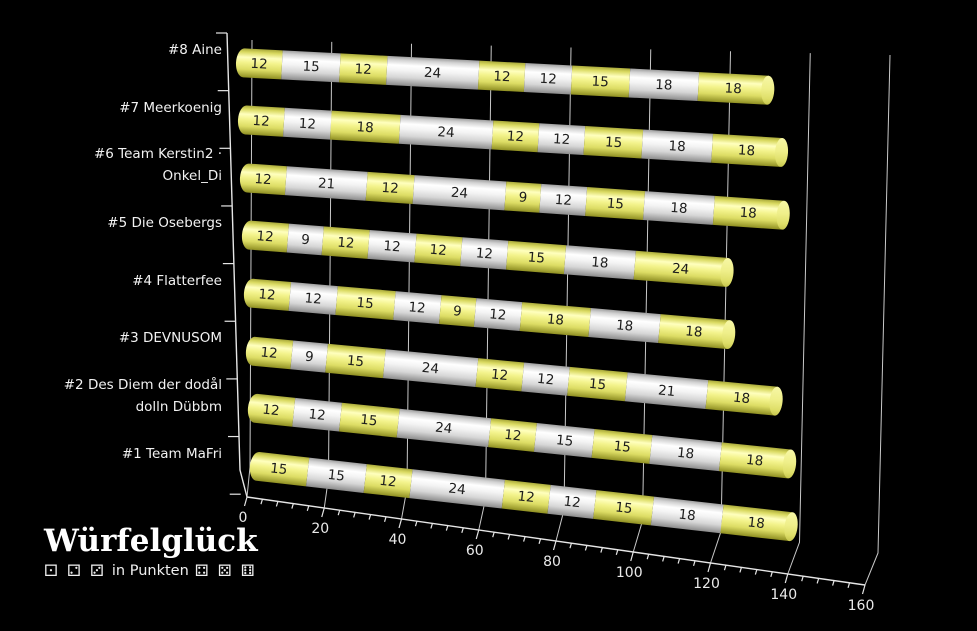 The height and width of the screenshot is (631, 977). I want to click on dice-123-icon: ⚀ ⚁ ⚂, so click(75, 570).